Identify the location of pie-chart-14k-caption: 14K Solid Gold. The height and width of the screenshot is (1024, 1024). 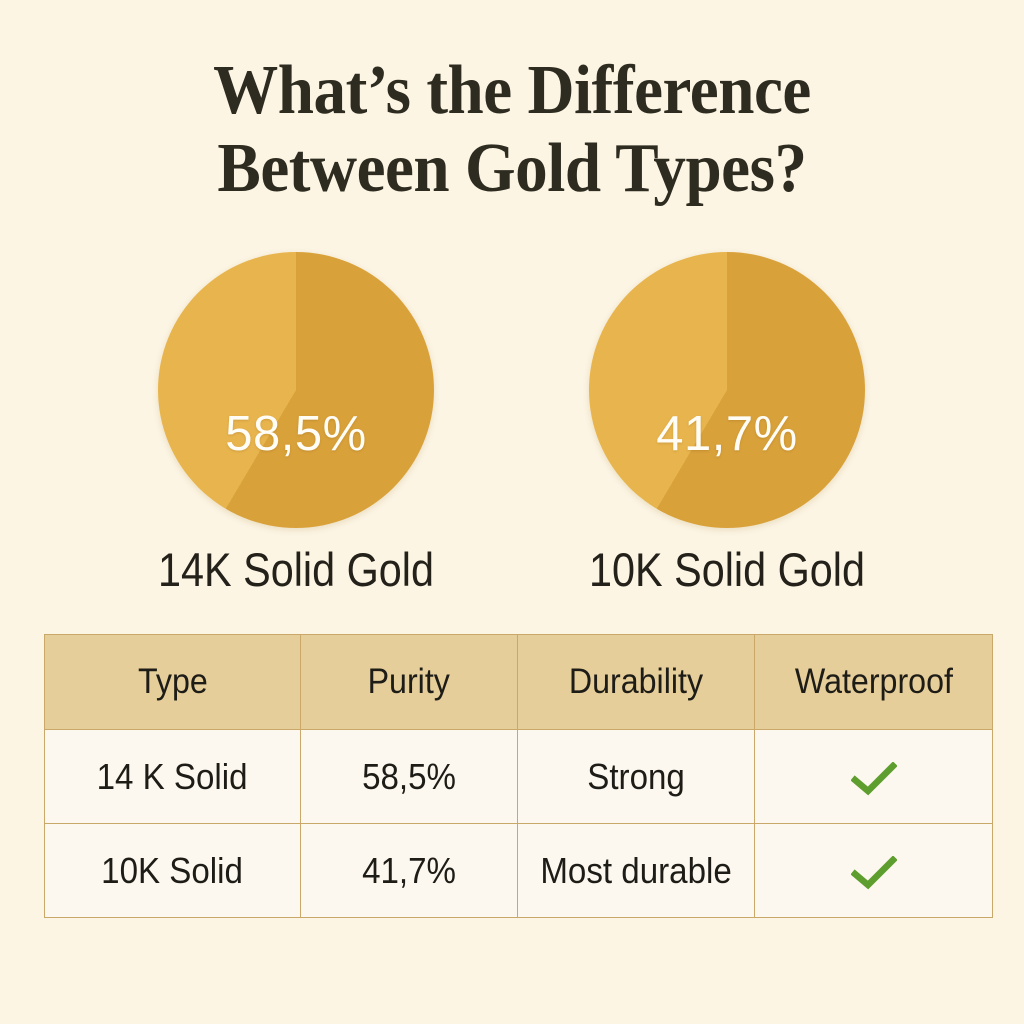
(296, 569).